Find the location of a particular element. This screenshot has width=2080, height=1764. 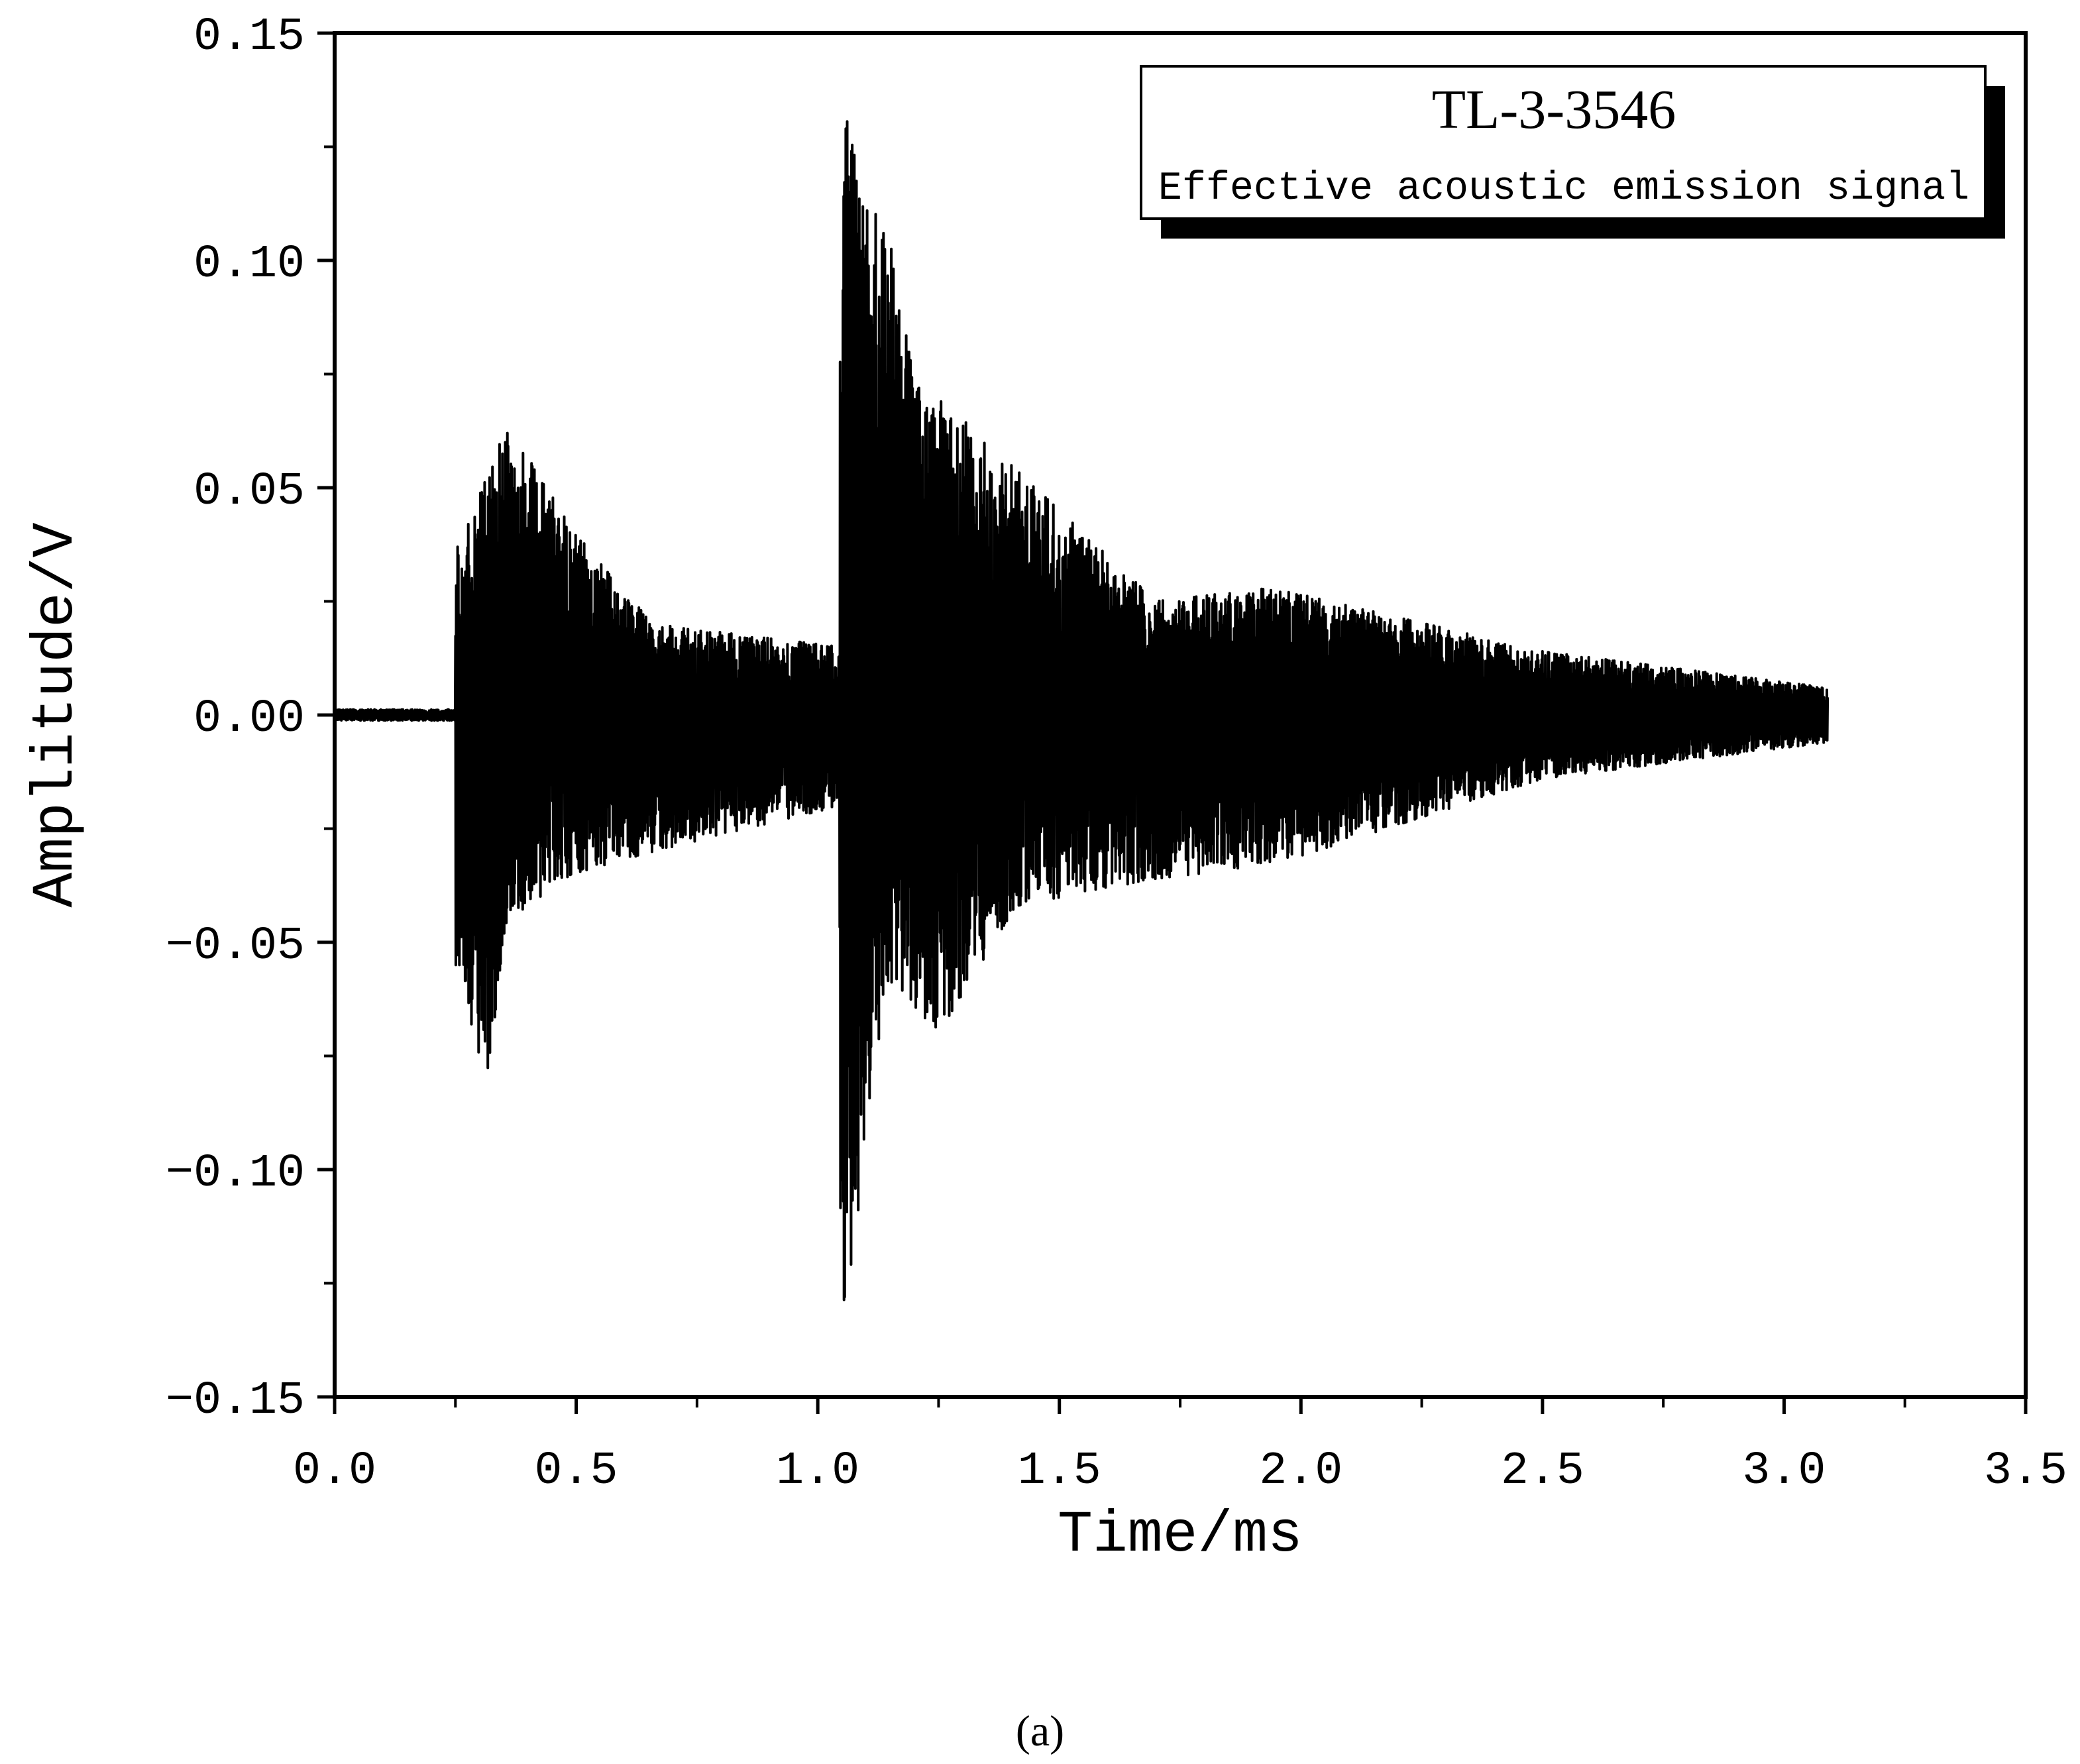

panel-label: (a) is located at coordinates (1040, 1731).